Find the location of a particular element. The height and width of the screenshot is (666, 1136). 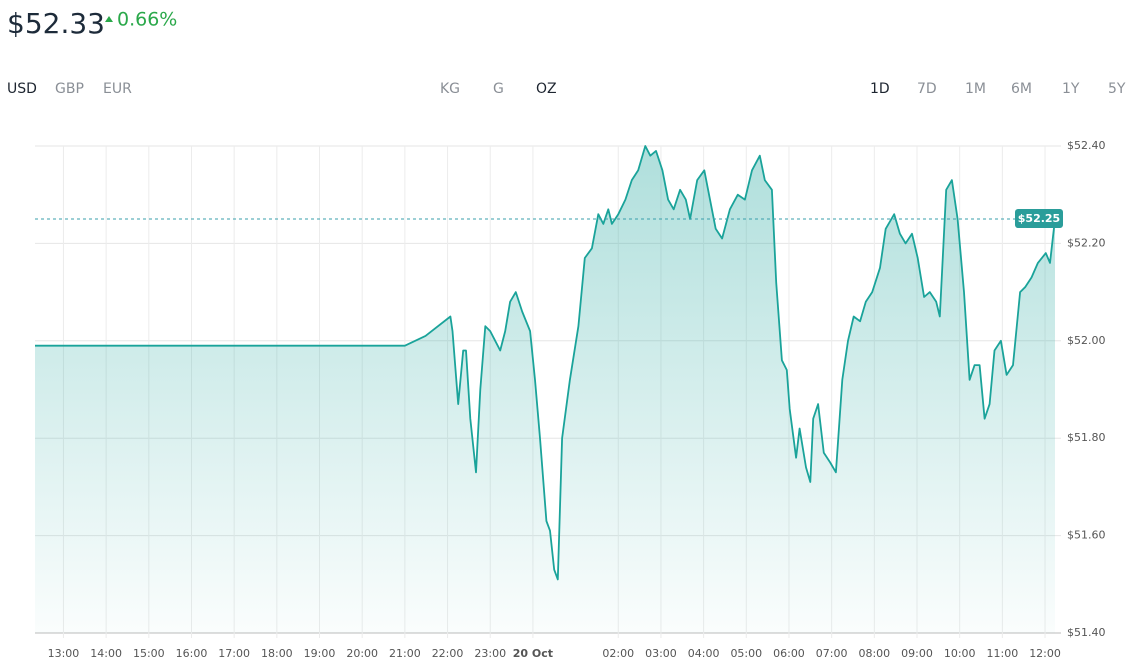

option: USD is located at coordinates (22, 89).